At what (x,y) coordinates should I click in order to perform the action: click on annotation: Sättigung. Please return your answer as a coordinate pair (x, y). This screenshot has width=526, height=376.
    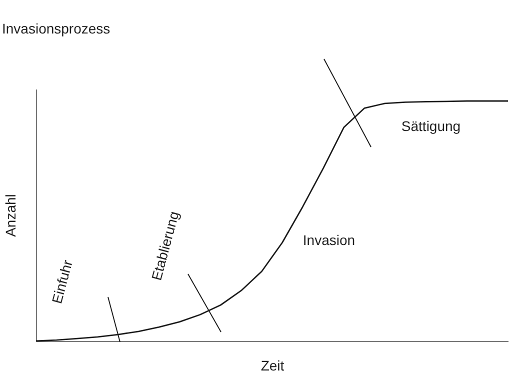
    Looking at the image, I should click on (431, 126).